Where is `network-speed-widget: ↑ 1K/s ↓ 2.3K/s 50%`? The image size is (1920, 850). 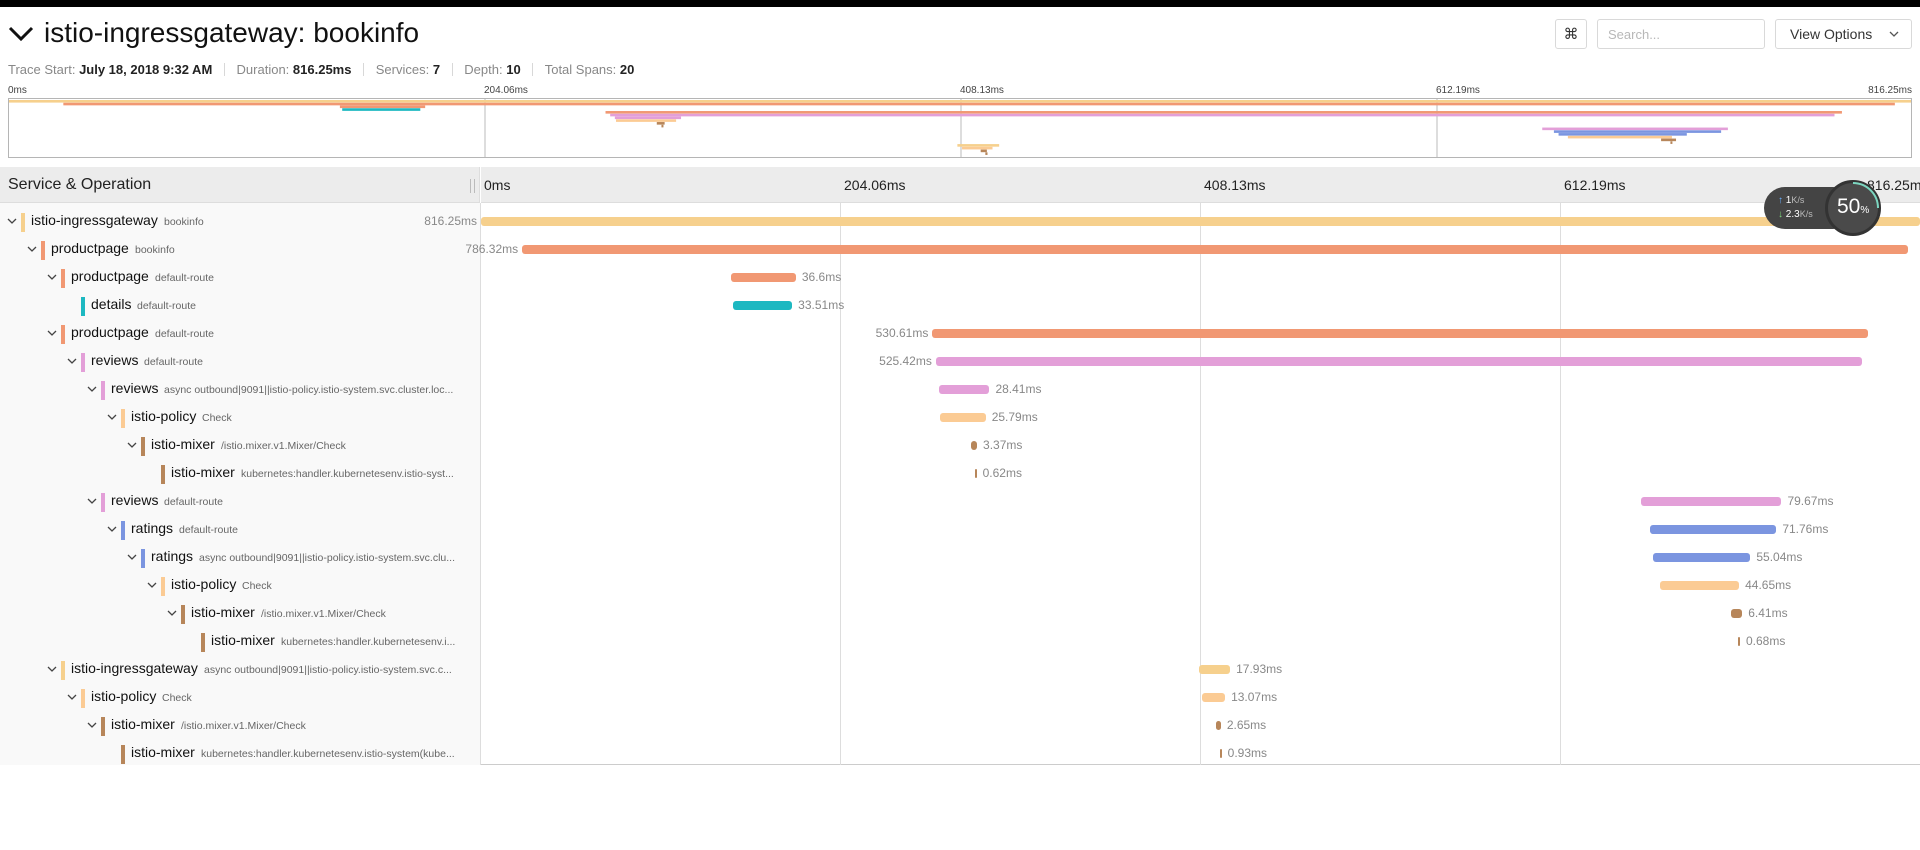
network-speed-widget: ↑ 1K/s ↓ 2.3K/s 50% is located at coordinates (1824, 208).